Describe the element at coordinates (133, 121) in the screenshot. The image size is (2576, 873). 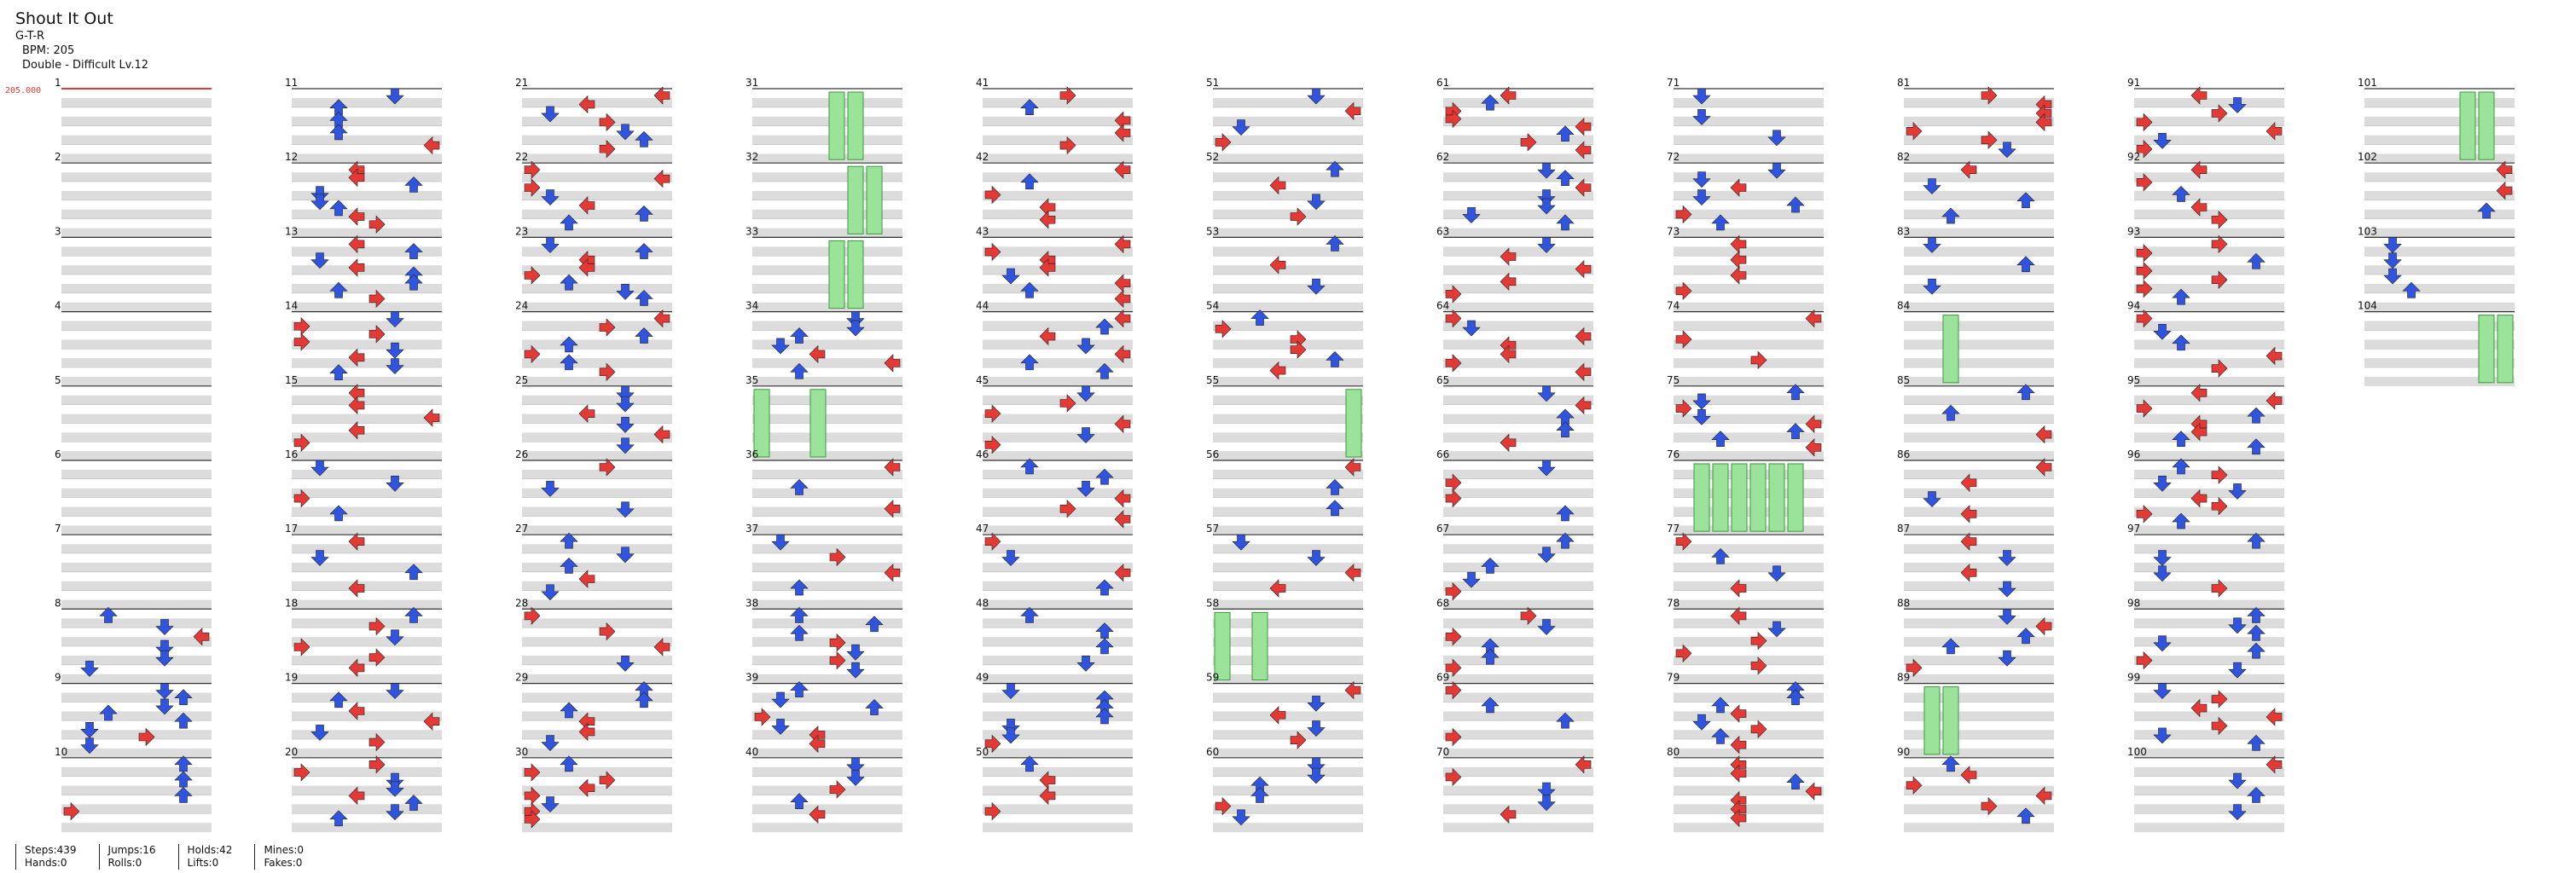
I see `measure-1: 1` at that location.